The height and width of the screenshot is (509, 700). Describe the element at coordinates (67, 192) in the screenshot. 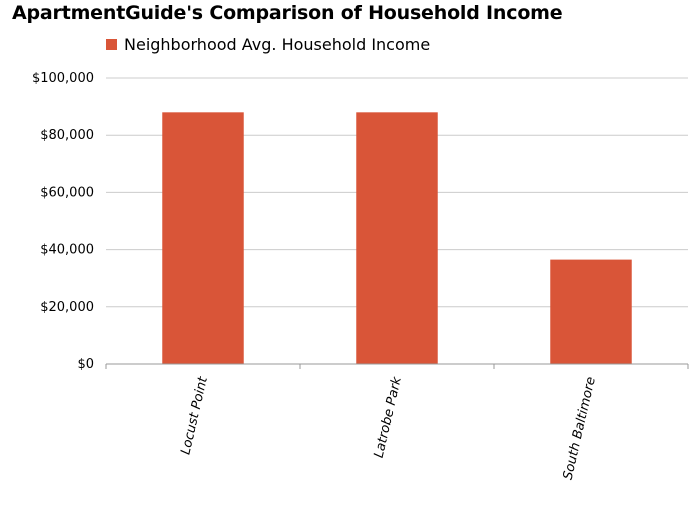

I see `y-tick-label: $60,000` at that location.